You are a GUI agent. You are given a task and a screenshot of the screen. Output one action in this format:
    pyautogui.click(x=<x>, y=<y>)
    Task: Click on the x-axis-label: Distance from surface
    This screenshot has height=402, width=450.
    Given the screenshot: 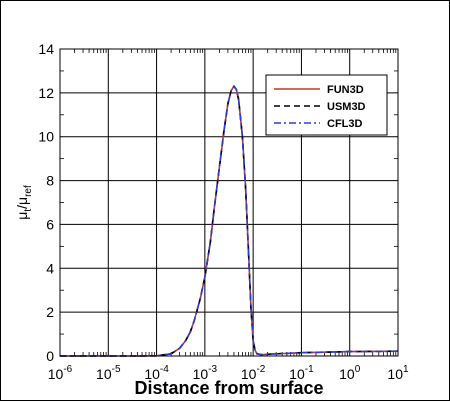 What is the action you would take?
    pyautogui.click(x=228, y=388)
    